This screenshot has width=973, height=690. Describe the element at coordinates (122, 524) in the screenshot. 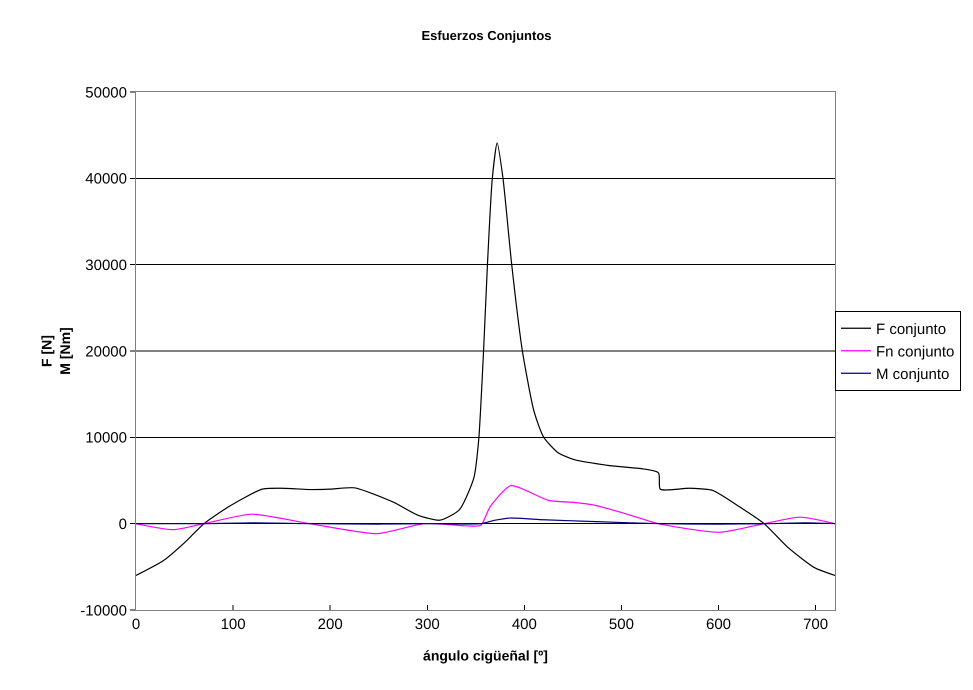

I see `y-tick-label: 0` at that location.